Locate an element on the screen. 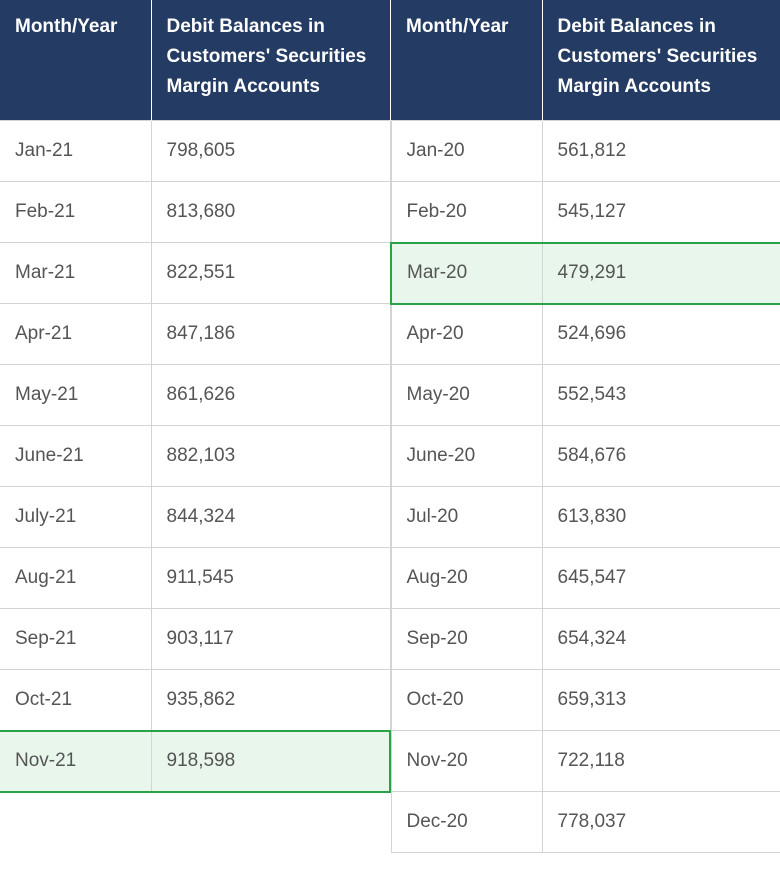  table-row: Jan-20 561,812 is located at coordinates (585, 151).